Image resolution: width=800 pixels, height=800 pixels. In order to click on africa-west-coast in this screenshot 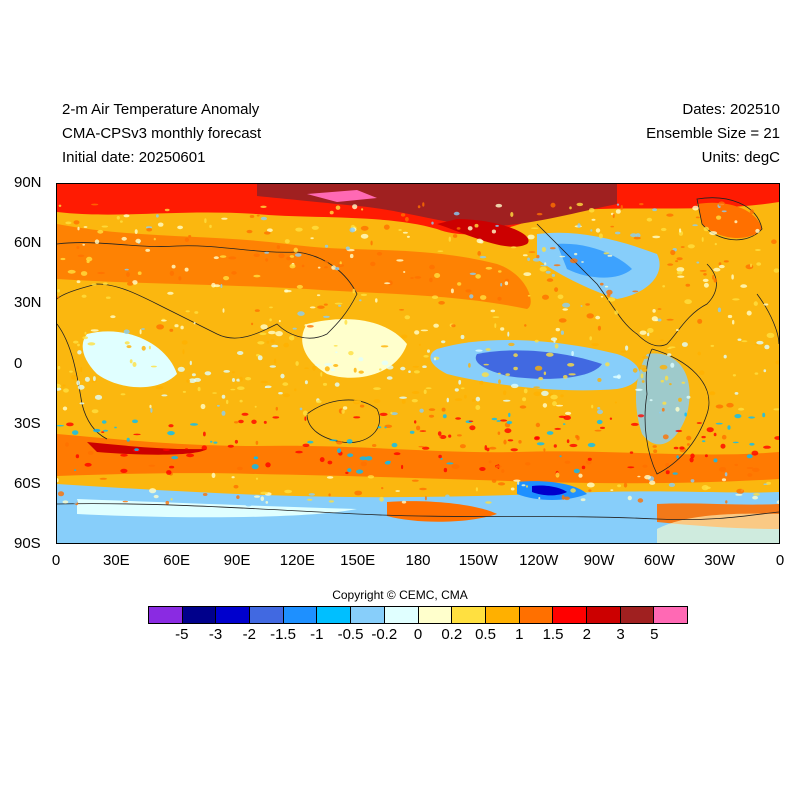, I will do `click(767, 319)`.